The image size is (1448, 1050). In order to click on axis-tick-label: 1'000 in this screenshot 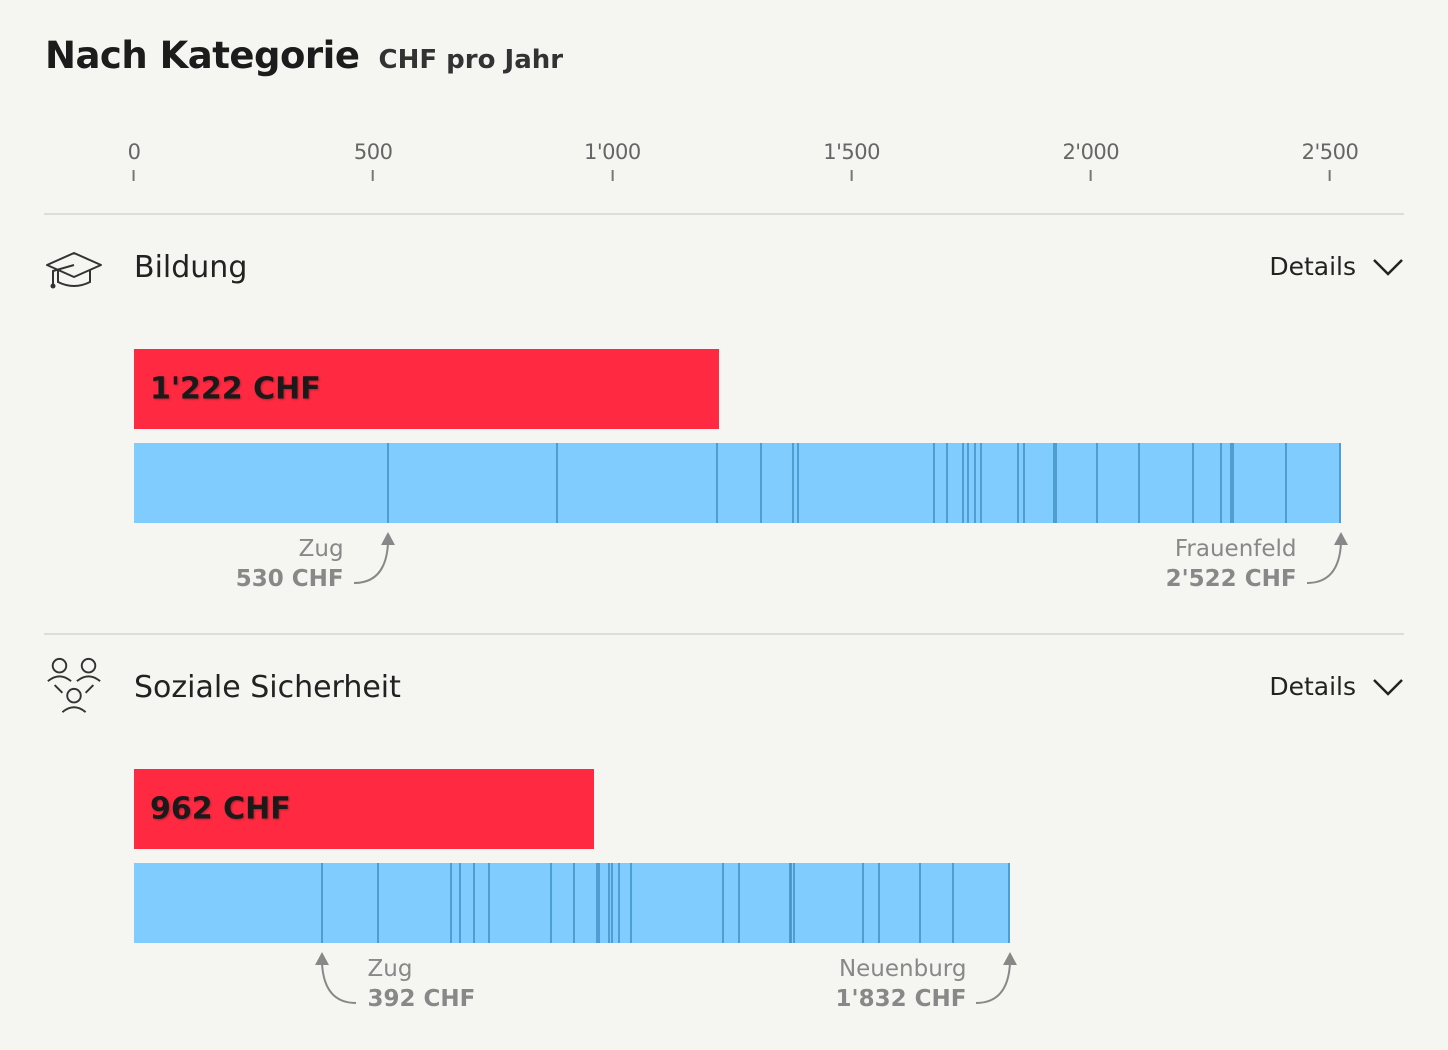, I will do `click(612, 152)`.